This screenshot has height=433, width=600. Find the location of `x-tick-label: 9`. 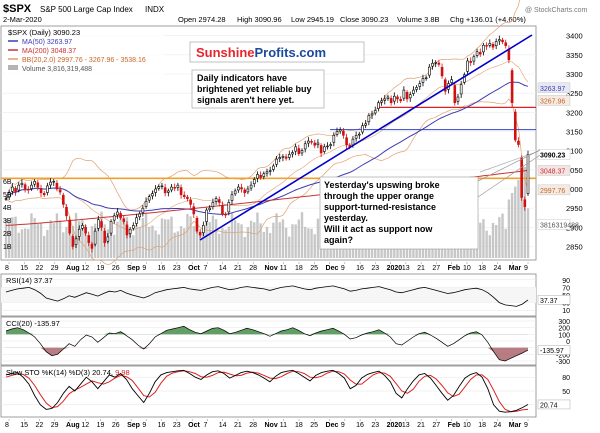

x-tick-label: 9 is located at coordinates (144, 425).